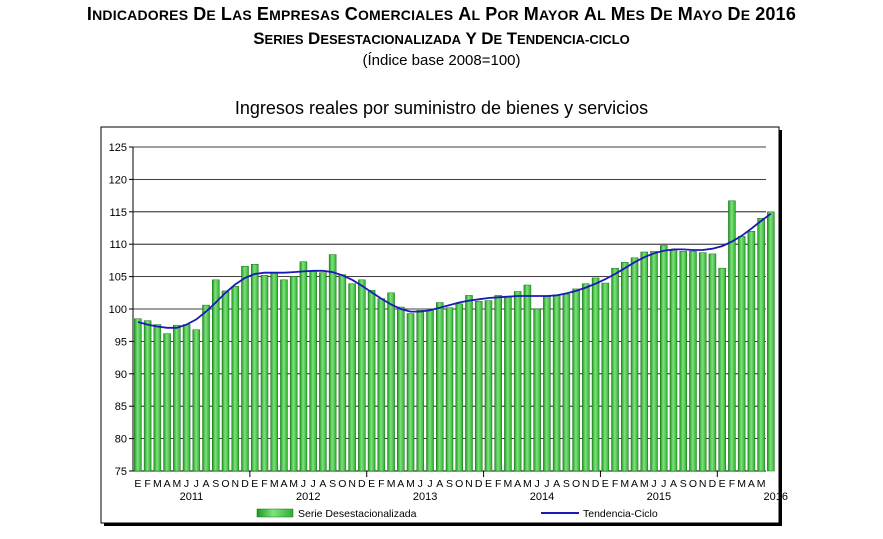 Image resolution: width=883 pixels, height=539 pixels. Describe the element at coordinates (542, 497) in the screenshot. I see `year-label: 2014` at that location.